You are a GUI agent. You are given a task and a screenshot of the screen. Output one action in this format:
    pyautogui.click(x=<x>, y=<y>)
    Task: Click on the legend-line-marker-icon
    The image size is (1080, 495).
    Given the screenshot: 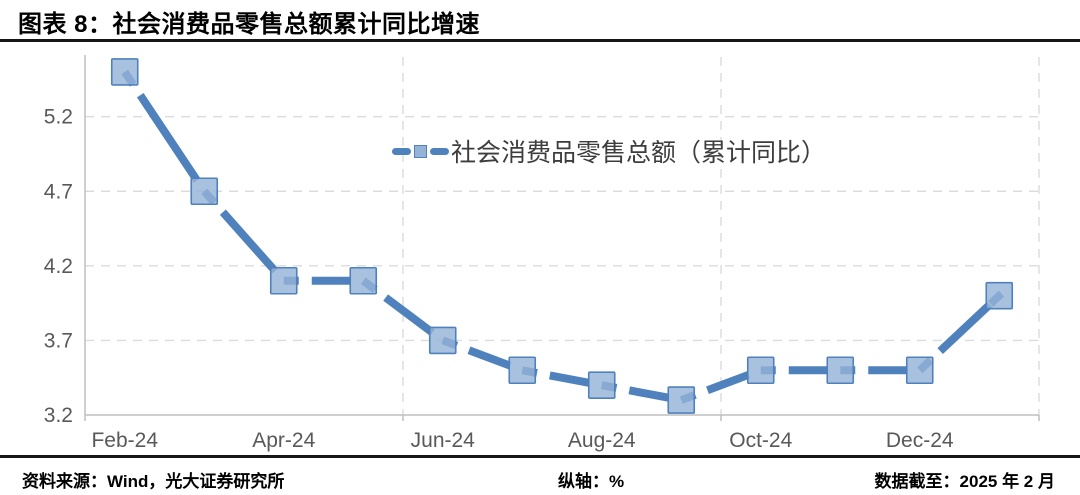 What is the action you would take?
    pyautogui.click(x=420, y=151)
    